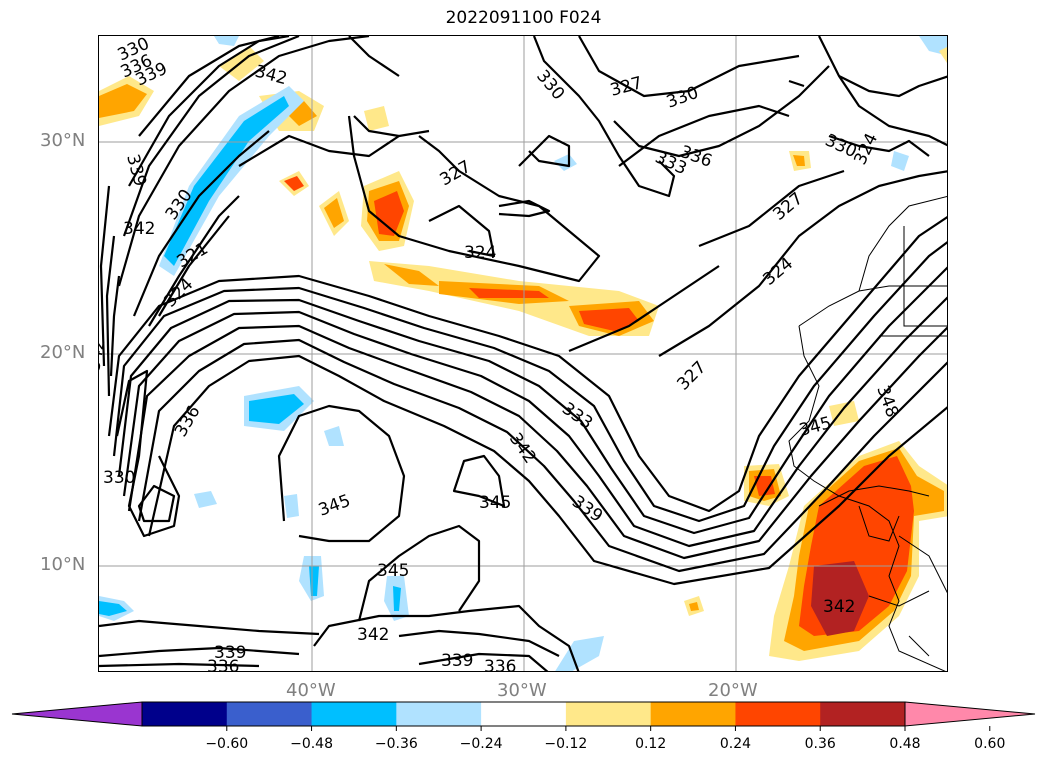 The width and height of the screenshot is (1047, 765). I want to click on colorbar-outline, so click(523, 714).